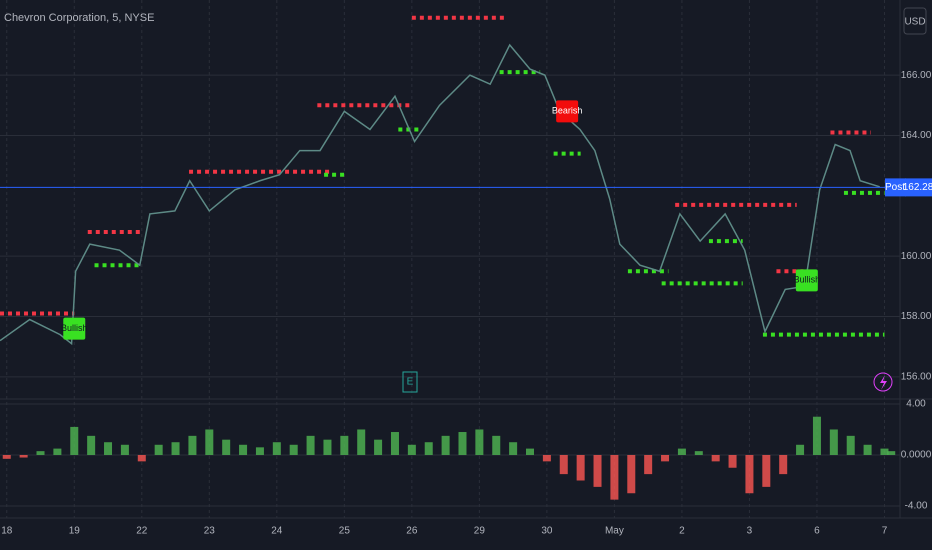 This screenshot has height=550, width=932. I want to click on currency-button, so click(915, 21).